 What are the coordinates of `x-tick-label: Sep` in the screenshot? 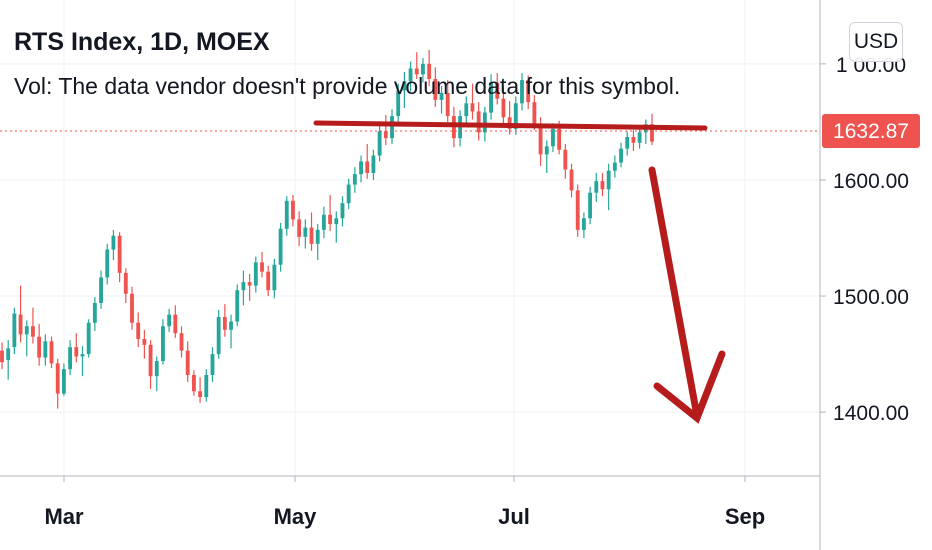 It's located at (745, 516).